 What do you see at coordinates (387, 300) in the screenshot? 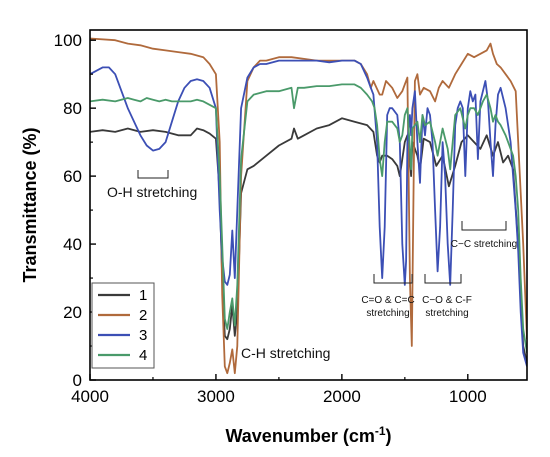
I see `coc-label-line: C=O & C=C` at bounding box center [387, 300].